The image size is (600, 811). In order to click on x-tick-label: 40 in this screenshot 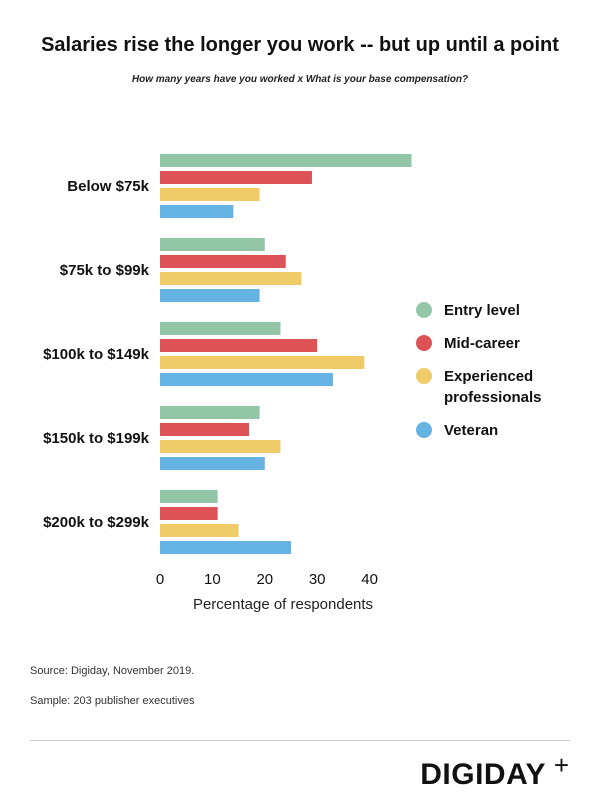, I will do `click(369, 579)`.